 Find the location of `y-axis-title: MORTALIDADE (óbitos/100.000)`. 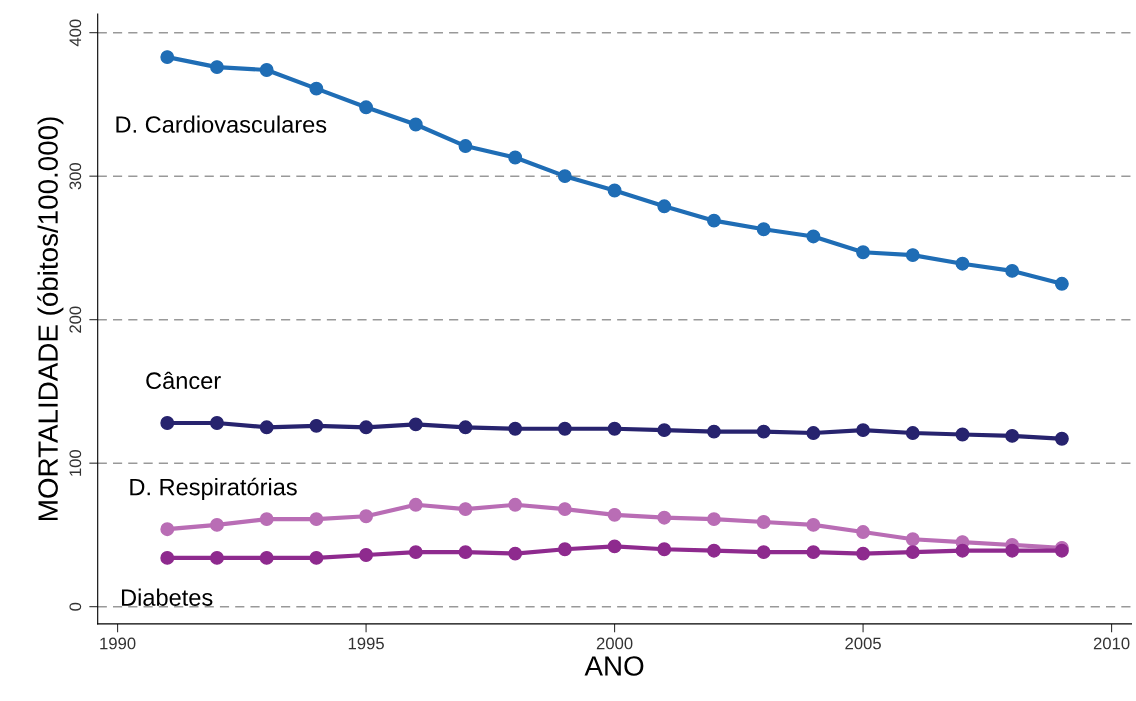

y-axis-title: MORTALIDADE (óbitos/100.000) is located at coordinates (50, 318).